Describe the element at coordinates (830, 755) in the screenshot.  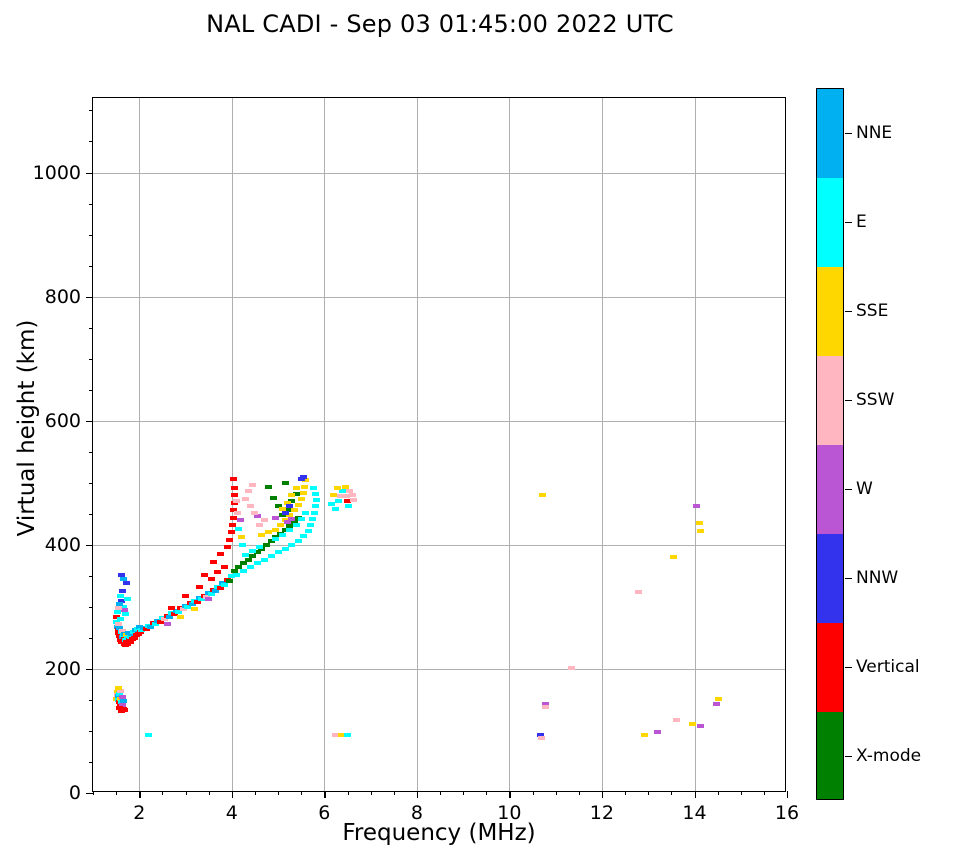
I see `colorbar-segment-x-mode` at that location.